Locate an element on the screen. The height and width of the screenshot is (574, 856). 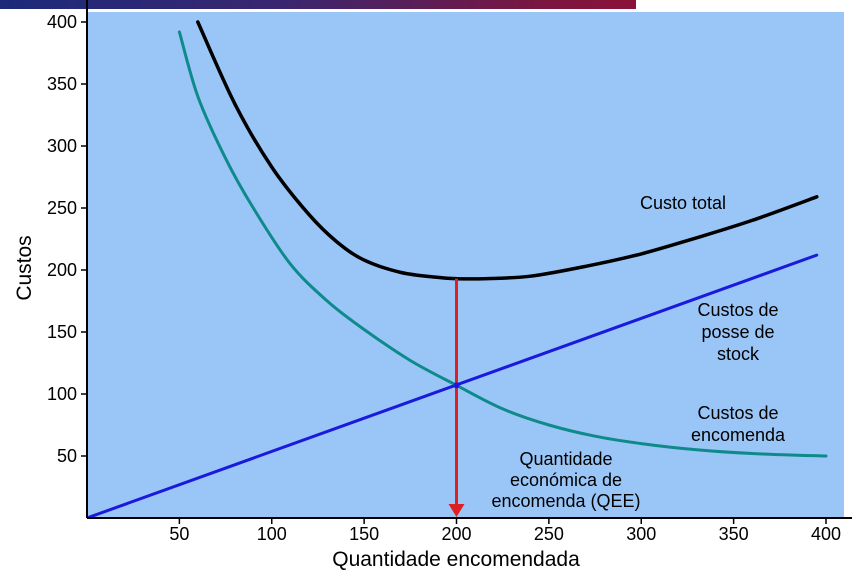
total-cost-label-line: Custo total is located at coordinates (683, 203).